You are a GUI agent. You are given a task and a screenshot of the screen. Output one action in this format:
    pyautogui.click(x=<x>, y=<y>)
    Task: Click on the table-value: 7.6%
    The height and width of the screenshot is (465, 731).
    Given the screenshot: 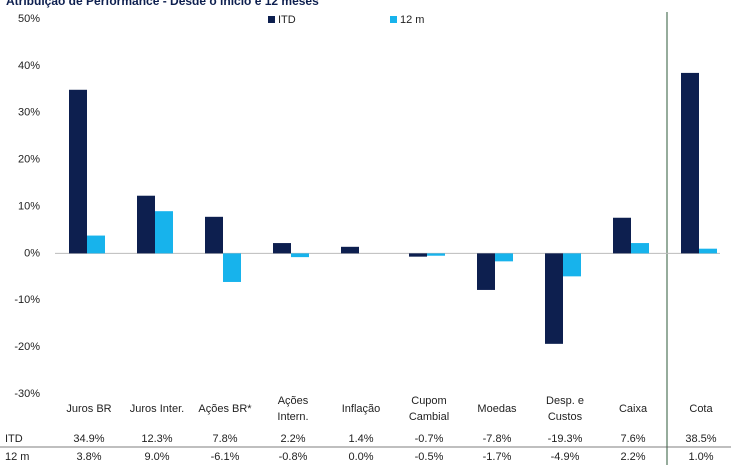 What is the action you would take?
    pyautogui.click(x=632, y=439)
    